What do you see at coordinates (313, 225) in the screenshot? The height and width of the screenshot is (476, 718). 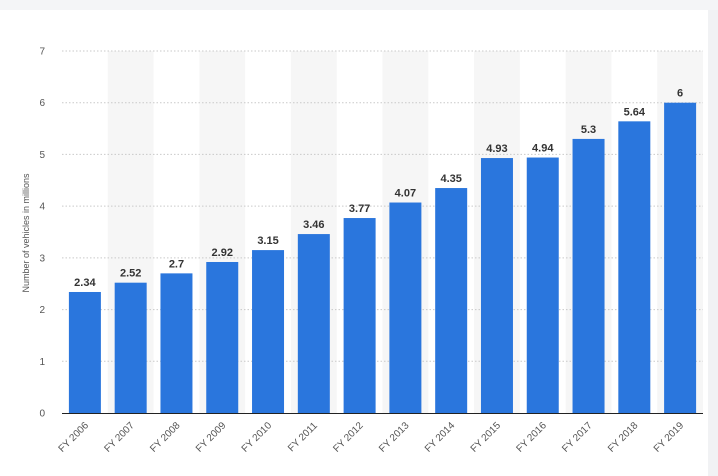 I see `value-label: 3.46` at bounding box center [313, 225].